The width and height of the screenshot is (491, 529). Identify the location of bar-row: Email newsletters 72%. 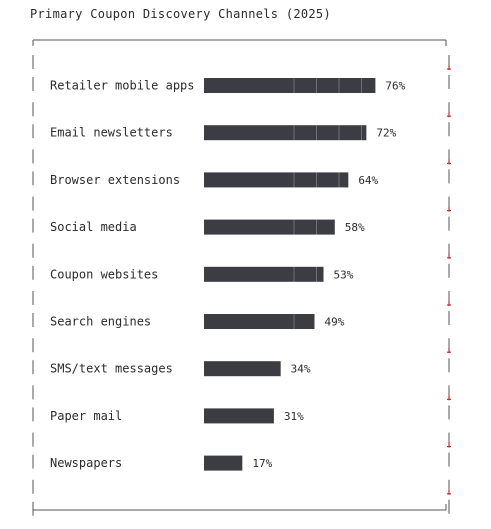
(223, 133).